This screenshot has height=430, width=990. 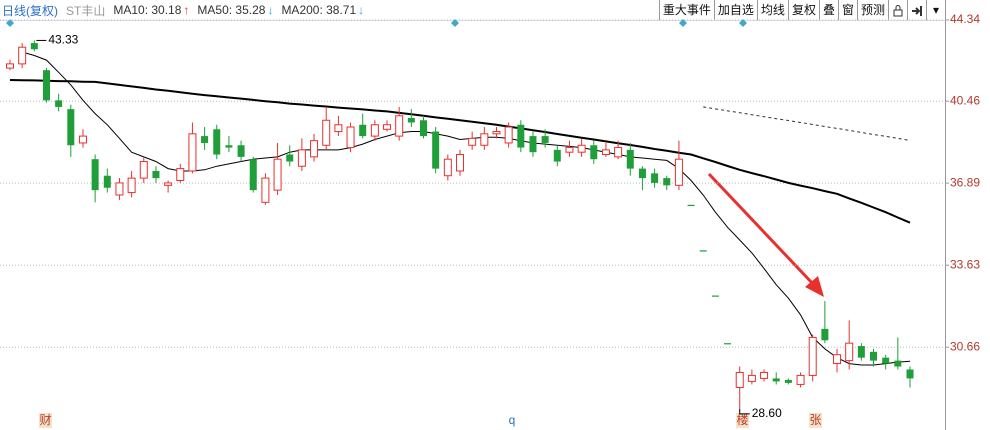 I want to click on toolbar-button: 预测, so click(x=872, y=10).